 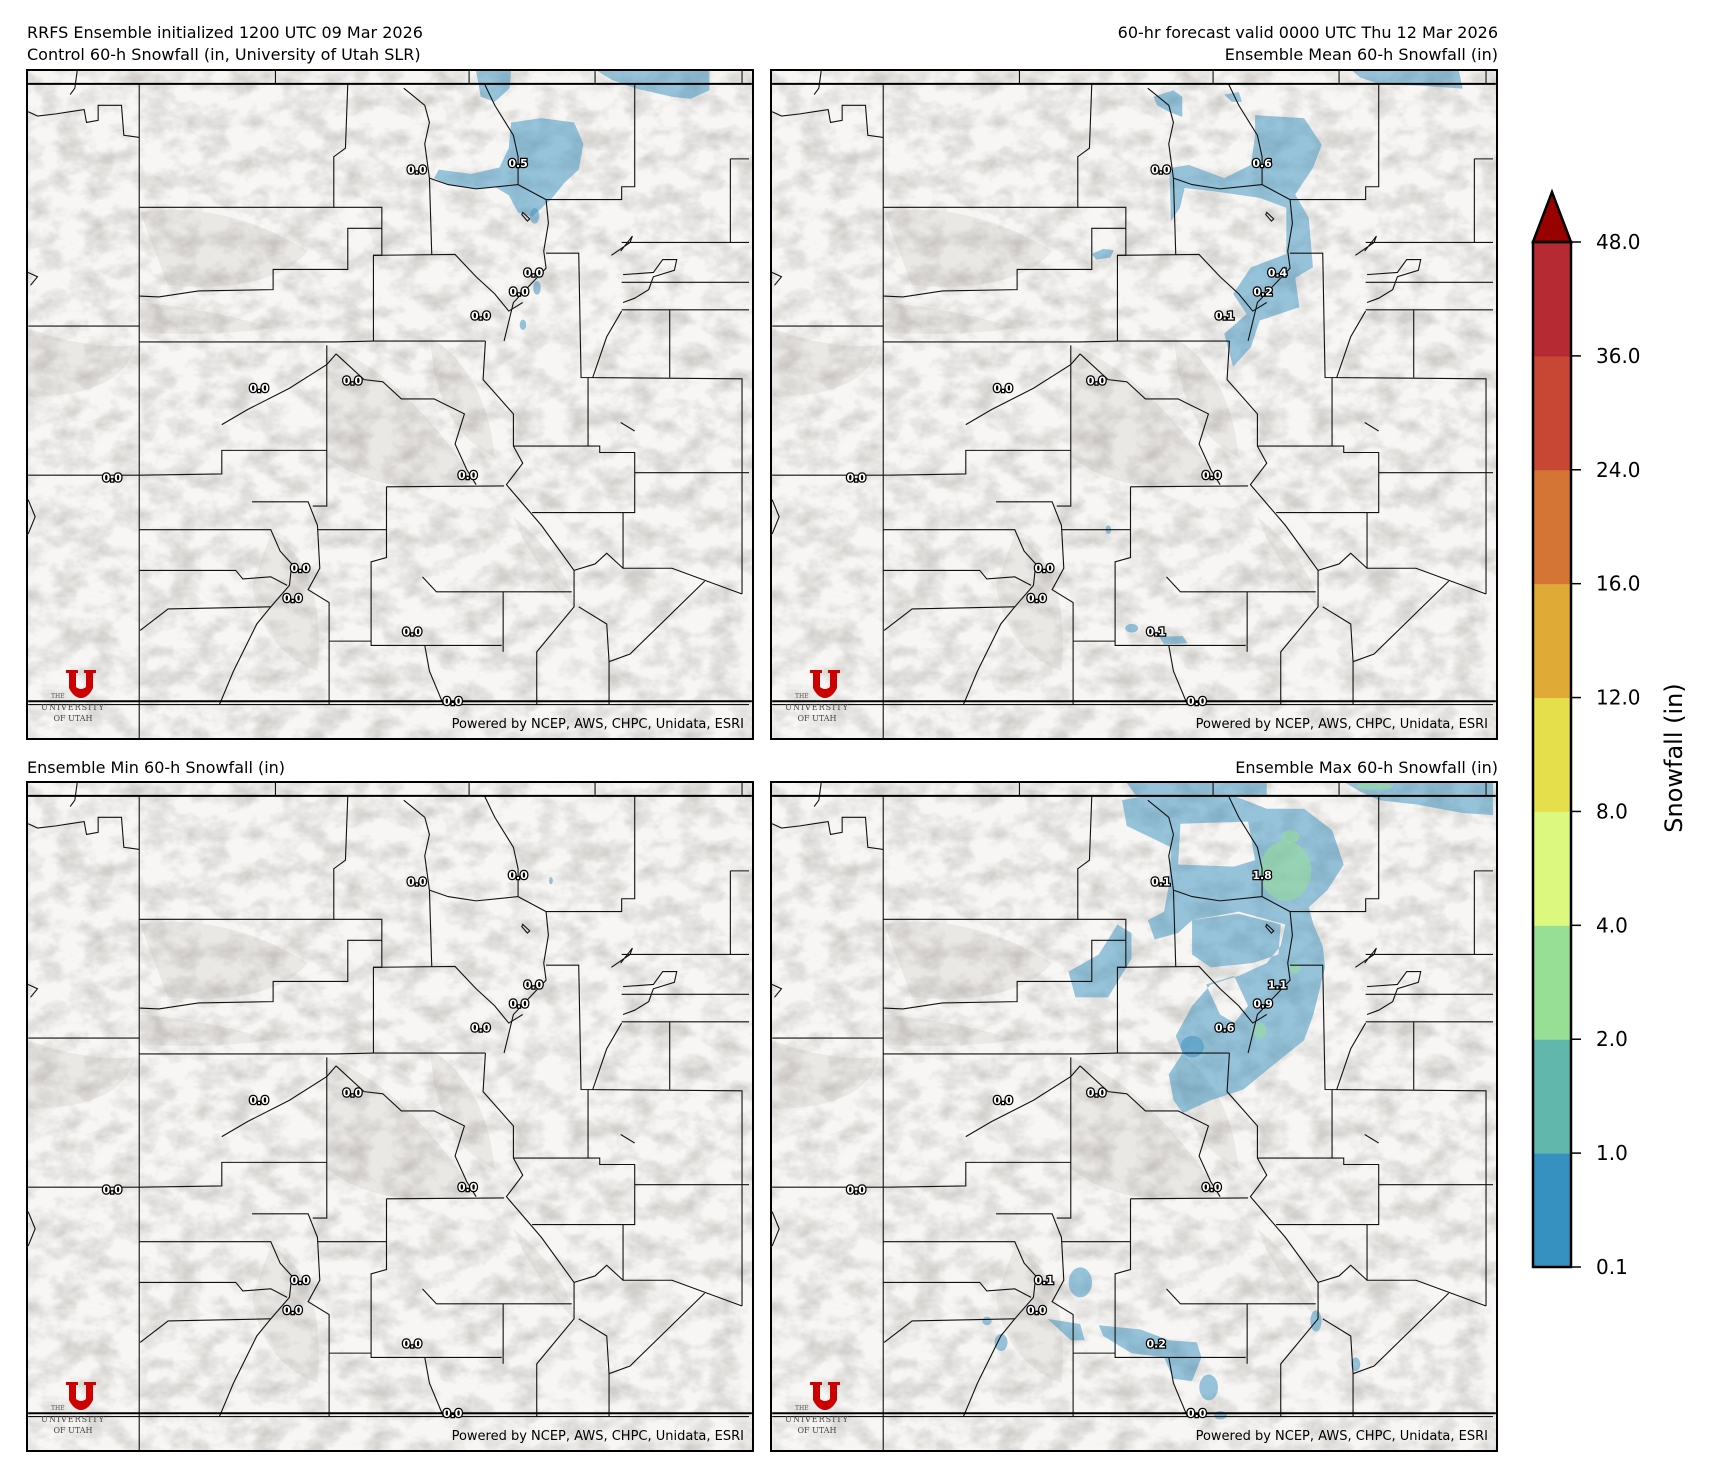 I want to click on colorbar-tick-label: 1.0, so click(x=1612, y=1153).